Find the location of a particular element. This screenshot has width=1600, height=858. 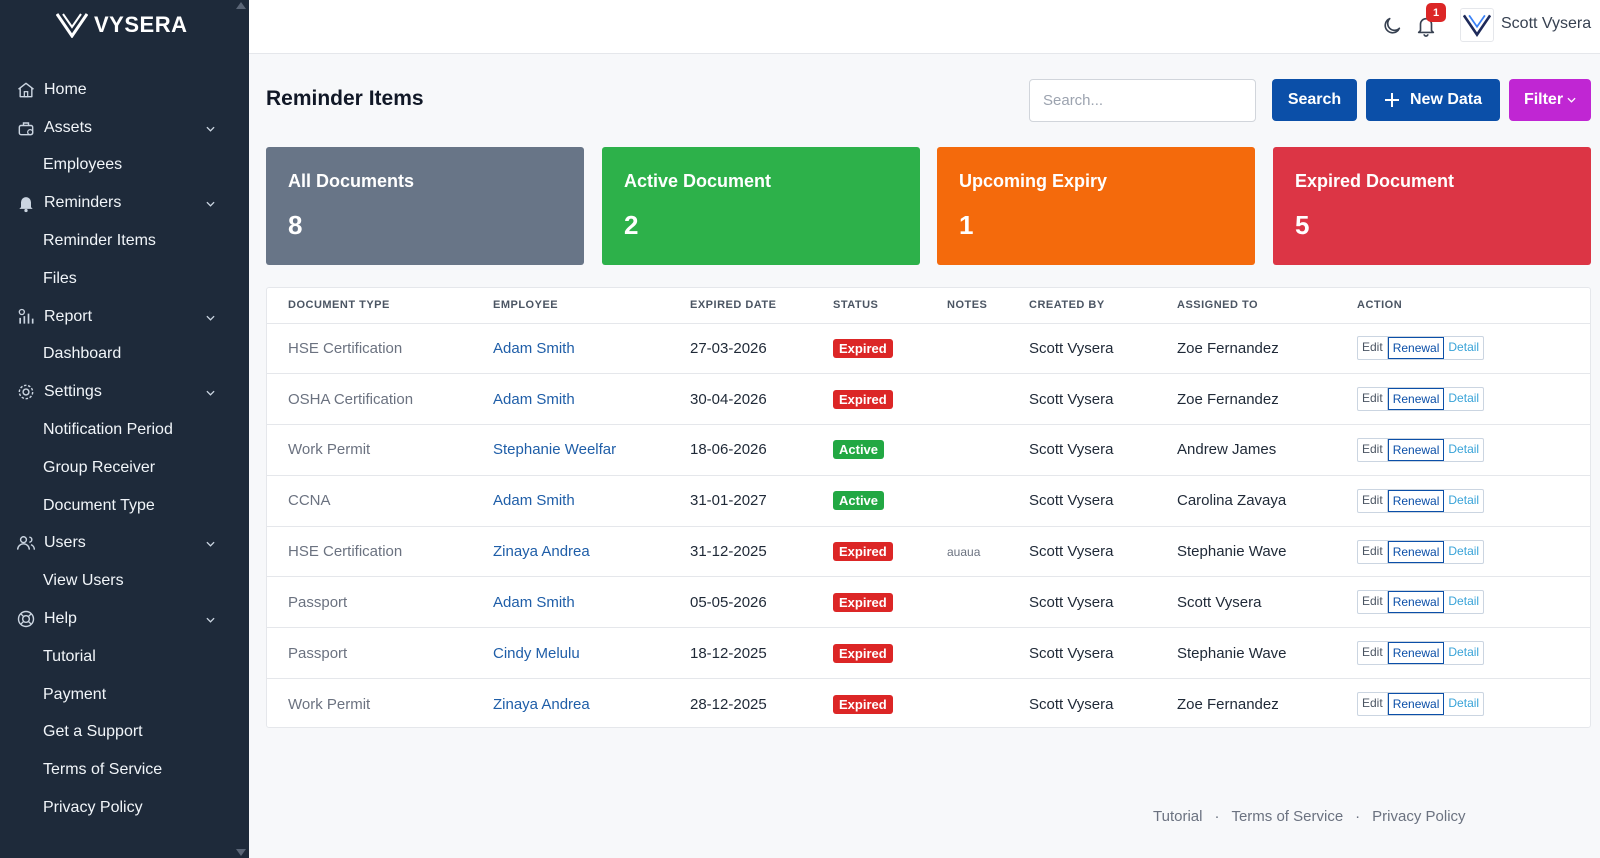

card-title: Upcoming Expiry is located at coordinates (1033, 181).